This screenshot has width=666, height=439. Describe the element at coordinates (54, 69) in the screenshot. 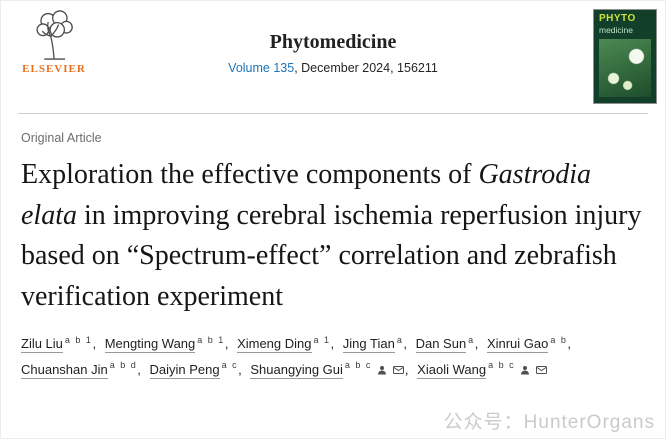

I see `elsevier-wordmark: ELSEVIER` at that location.